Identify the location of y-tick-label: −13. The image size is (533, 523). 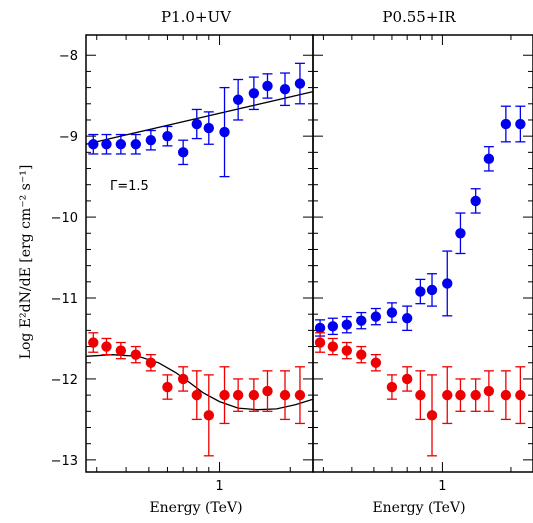
(64, 461).